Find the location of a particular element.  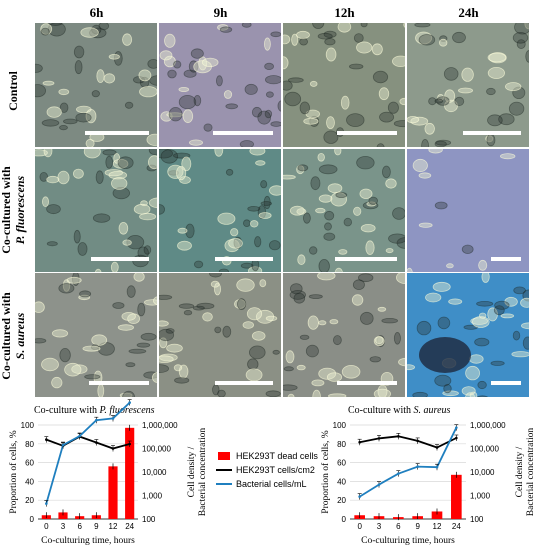

chart-title-prefix: Co-culture with is located at coordinates (381, 410).